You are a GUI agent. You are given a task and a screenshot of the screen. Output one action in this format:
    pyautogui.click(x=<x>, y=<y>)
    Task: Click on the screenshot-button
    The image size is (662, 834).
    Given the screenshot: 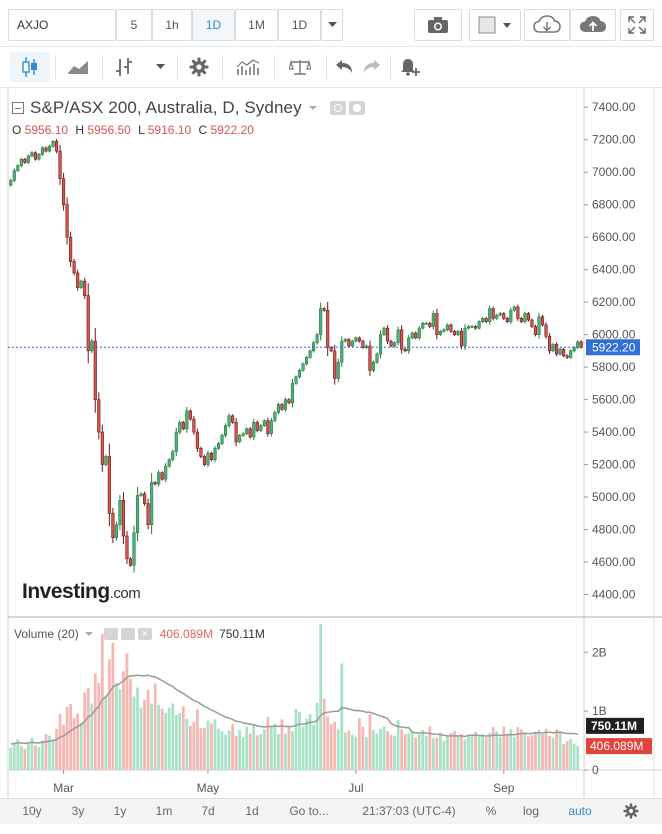 What is the action you would take?
    pyautogui.click(x=438, y=25)
    